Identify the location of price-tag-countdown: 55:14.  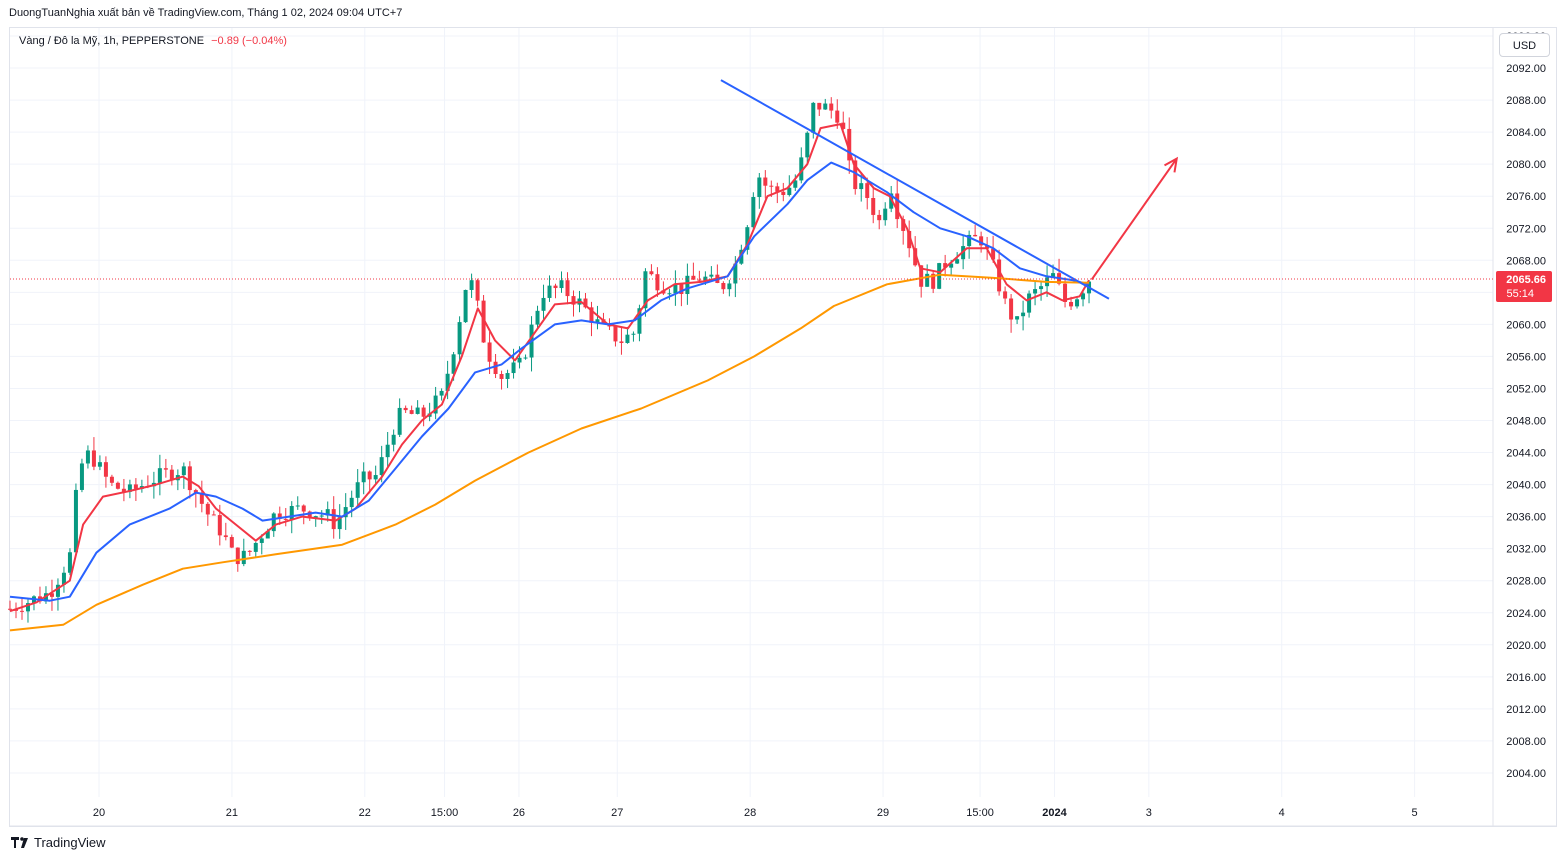
(1520, 294).